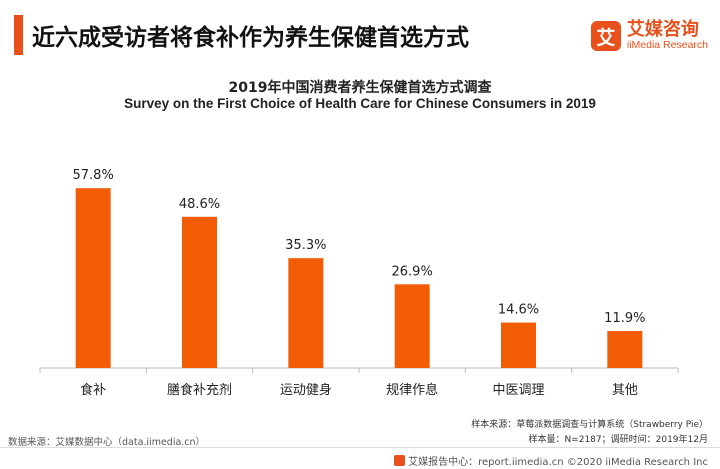 Image resolution: width=720 pixels, height=469 pixels. What do you see at coordinates (360, 88) in the screenshot?
I see `chart-title: 2019年中国消费者养生保健首选方式调查` at bounding box center [360, 88].